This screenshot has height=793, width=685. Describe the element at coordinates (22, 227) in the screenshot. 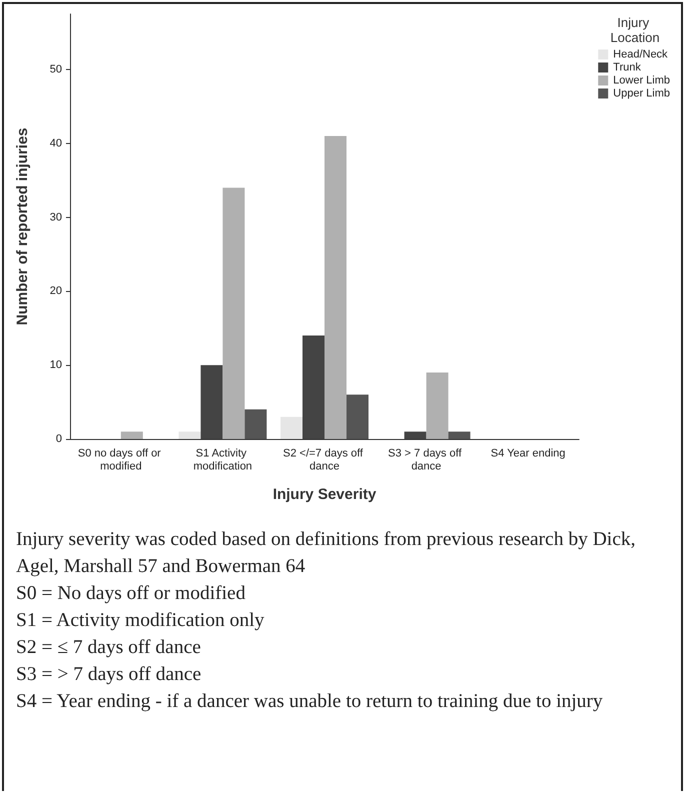

I see `y-axis-title: Number of reported injuries` at that location.